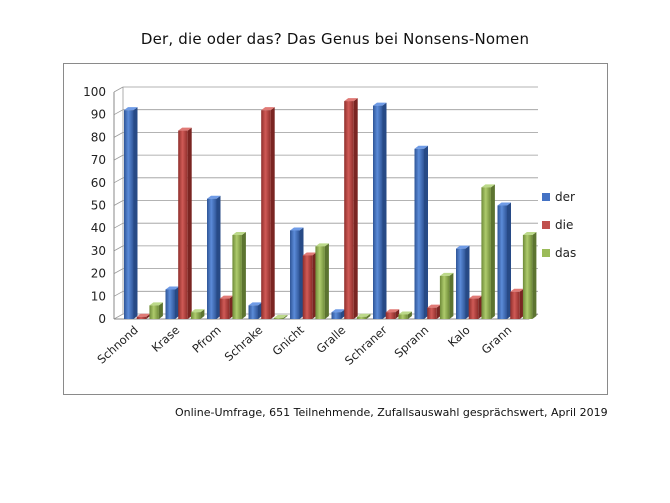 The width and height of the screenshot is (670, 503). Describe the element at coordinates (565, 253) in the screenshot. I see `legend-label-das: das` at that location.